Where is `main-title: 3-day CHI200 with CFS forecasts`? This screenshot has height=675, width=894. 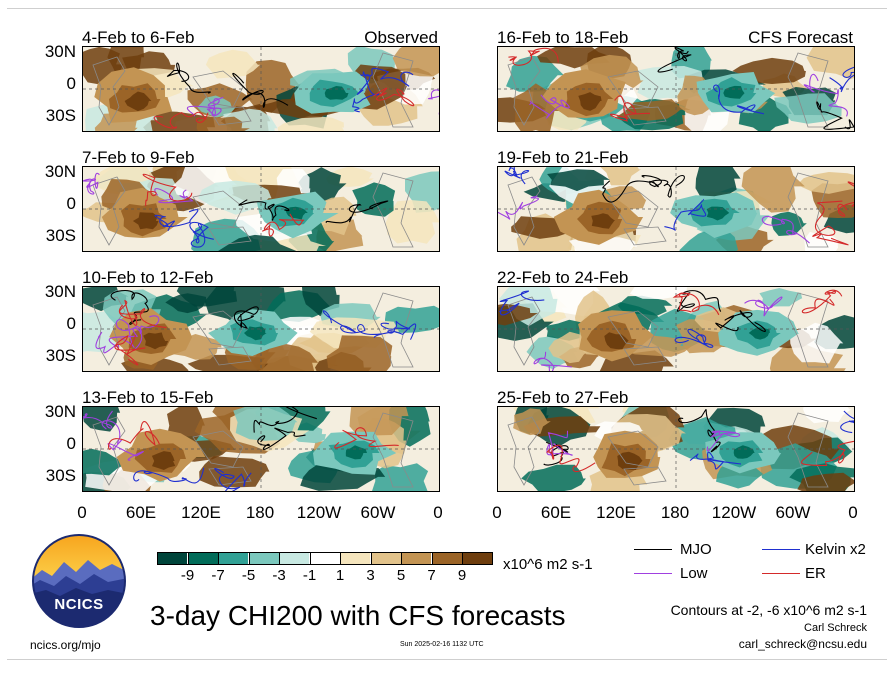 main-title: 3-day CHI200 with CFS forecasts is located at coordinates (358, 615).